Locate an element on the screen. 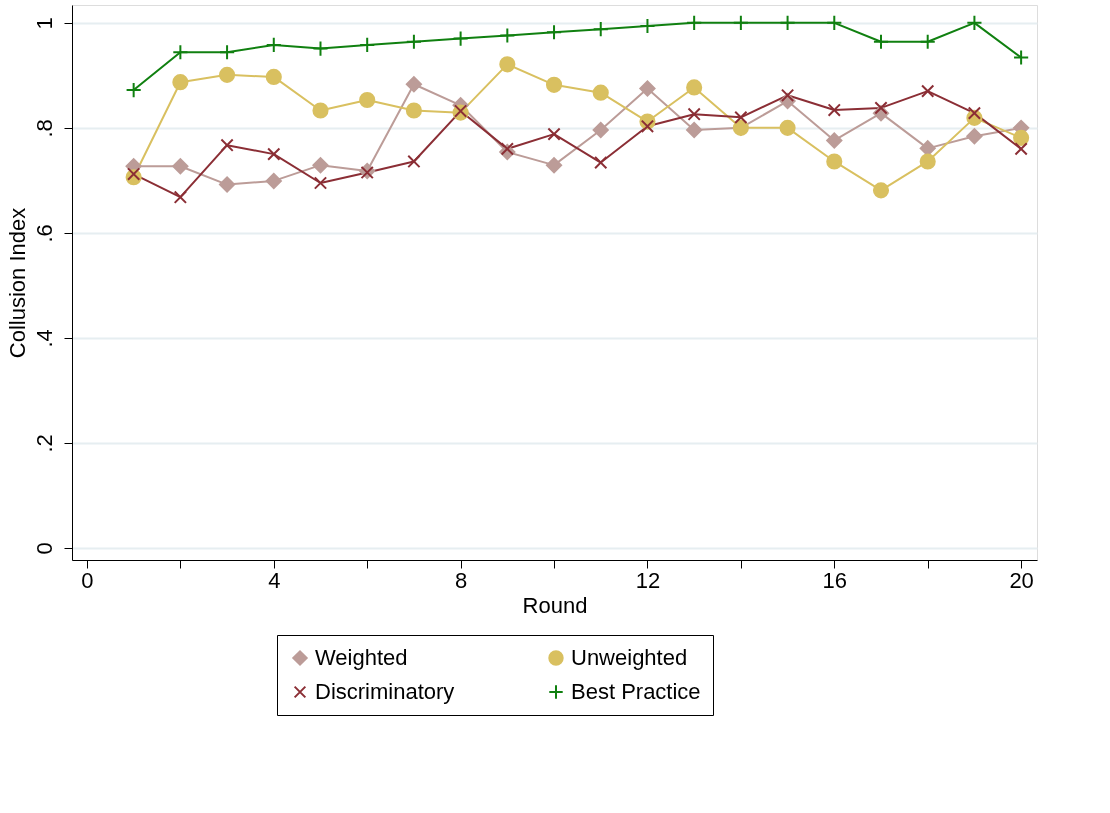 The width and height of the screenshot is (1110, 813). legend-label: Discriminatory is located at coordinates (385, 691).